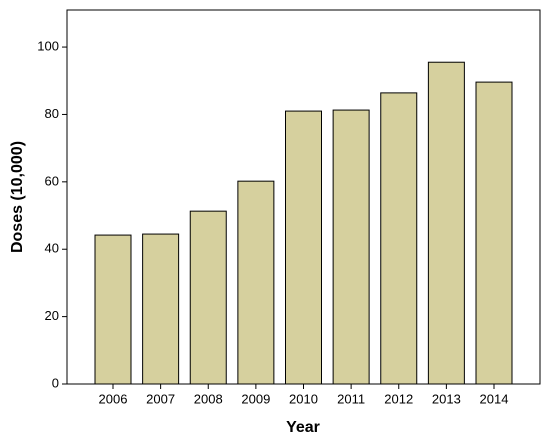 The image size is (550, 443). Describe the element at coordinates (52, 315) in the screenshot. I see `y-tick-label: 20` at that location.